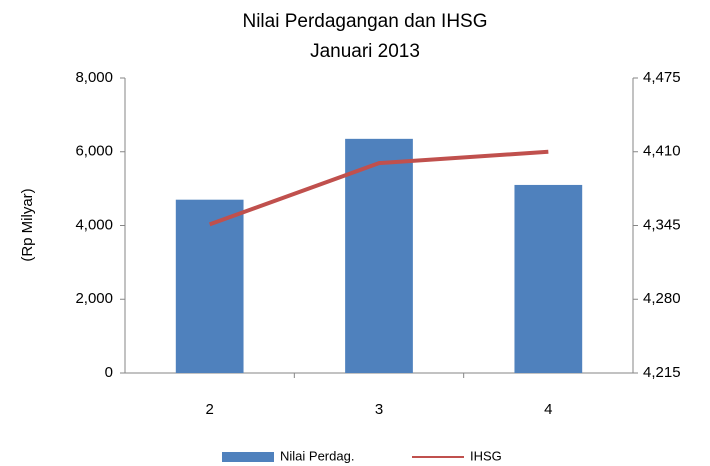 The image size is (710, 466). I want to click on legend-label: Nilai Perdag., so click(317, 455).